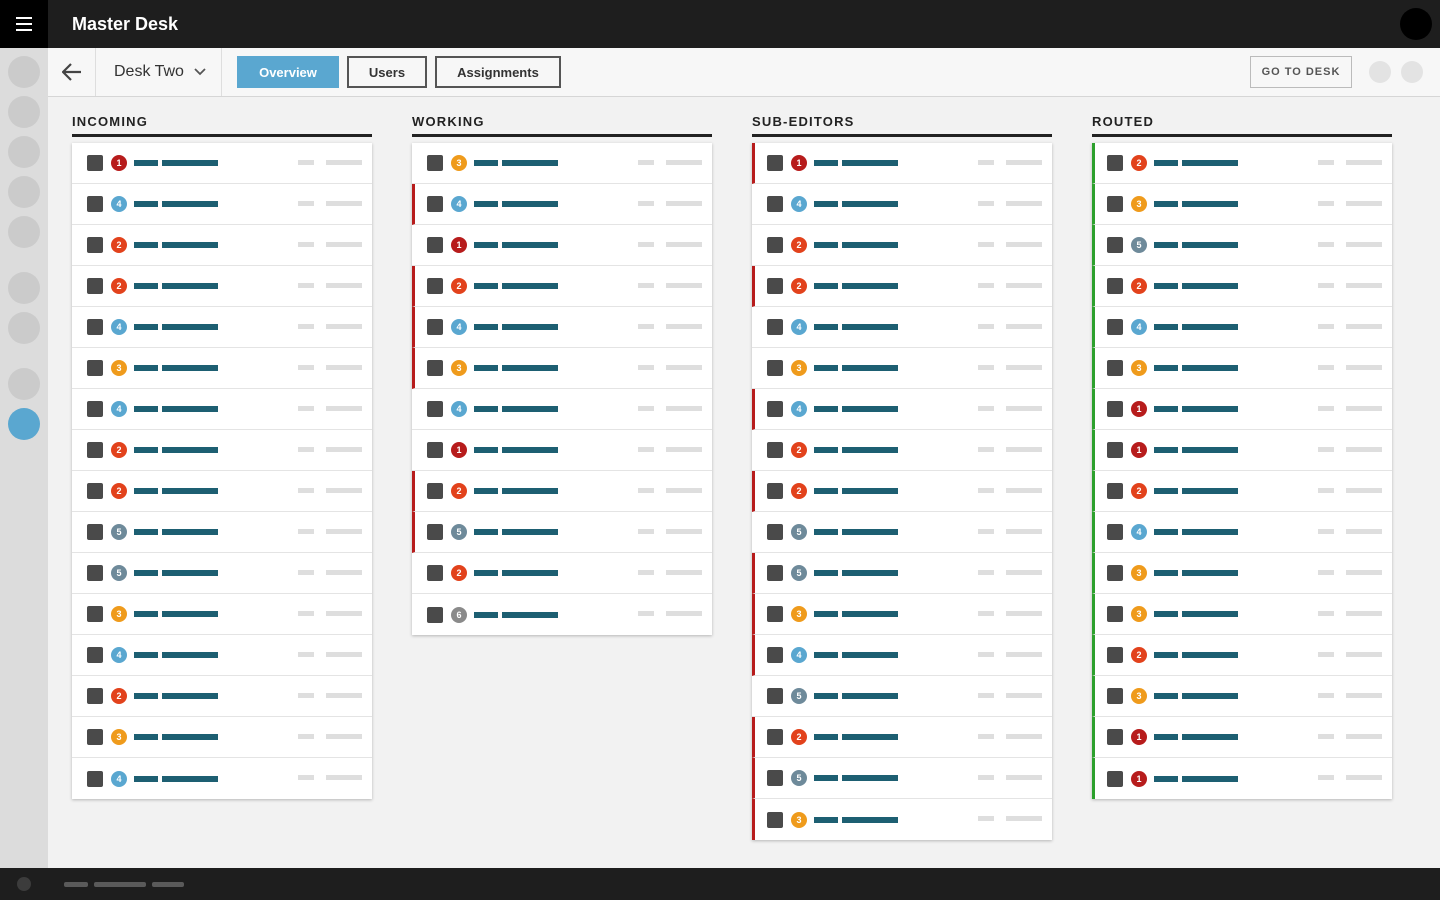 The image size is (1440, 900). I want to click on back-button, so click(72, 72).